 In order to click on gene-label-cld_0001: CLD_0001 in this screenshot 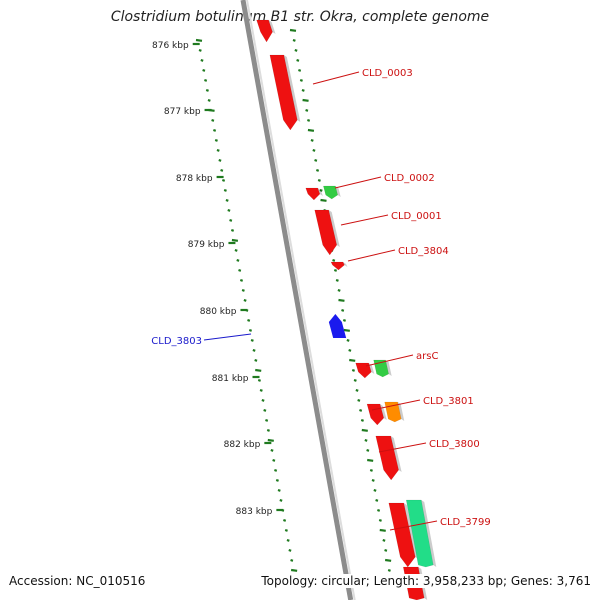, I will do `click(416, 216)`.